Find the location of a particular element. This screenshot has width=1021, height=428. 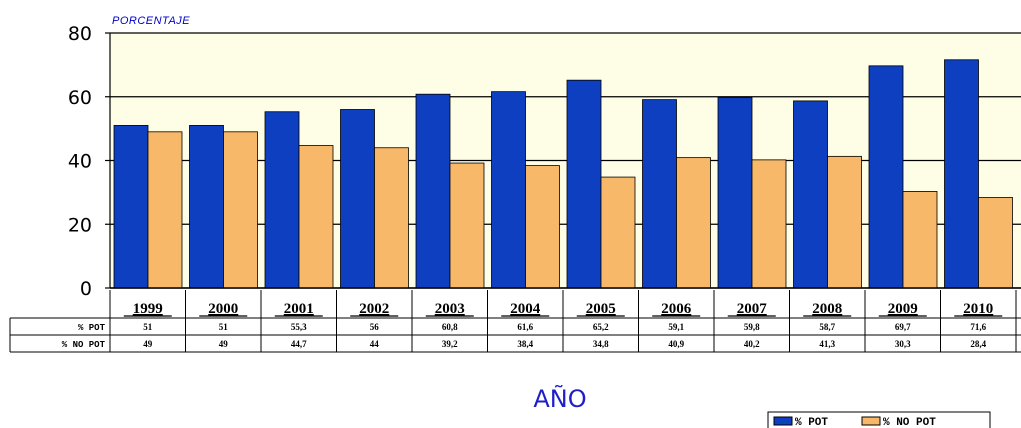

table-cell: 41,3 is located at coordinates (827, 344).